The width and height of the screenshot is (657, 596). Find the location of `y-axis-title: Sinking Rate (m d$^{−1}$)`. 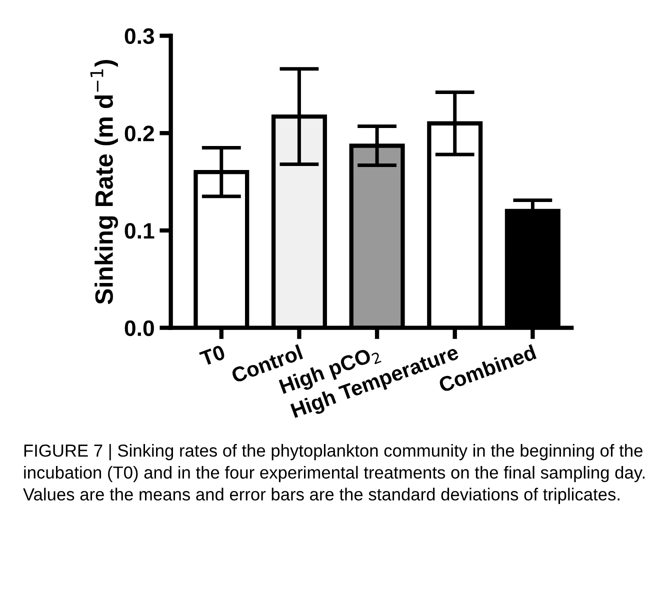

y-axis-title: Sinking Rate (m d$^{−1}$) is located at coordinates (104, 182).